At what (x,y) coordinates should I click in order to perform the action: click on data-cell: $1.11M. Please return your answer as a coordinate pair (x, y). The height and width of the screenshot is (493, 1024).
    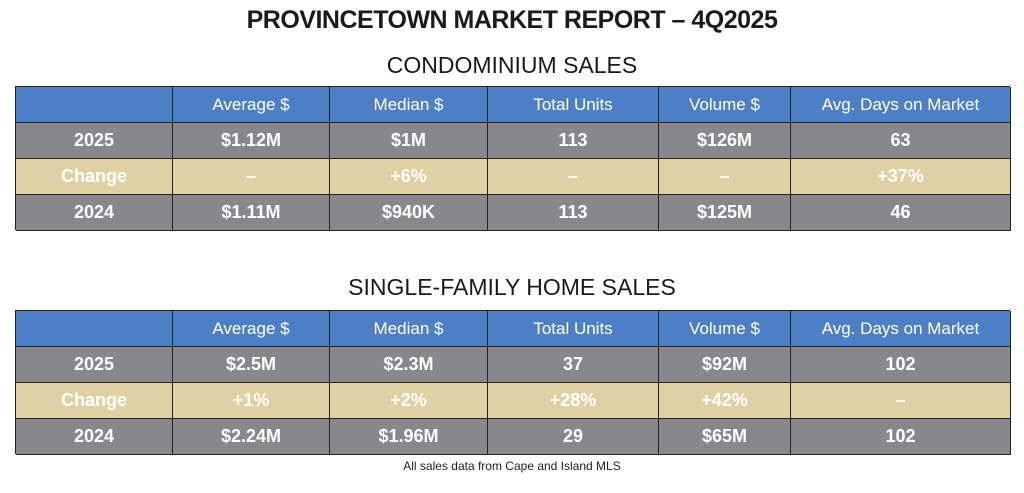
    Looking at the image, I should click on (251, 213).